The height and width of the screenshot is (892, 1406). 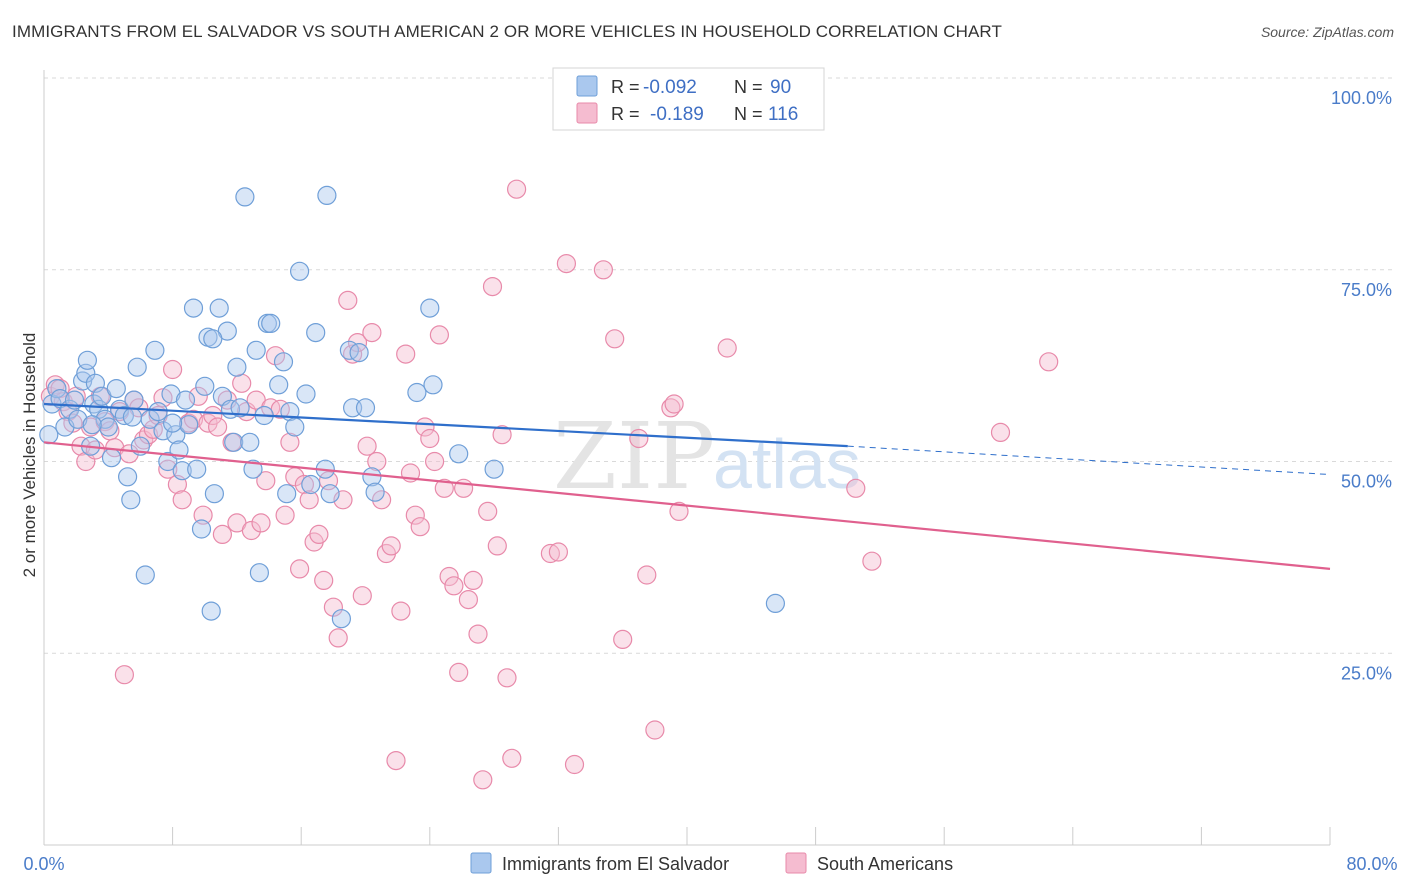 I want to click on series-legend-swatch-pink, so click(x=796, y=863).